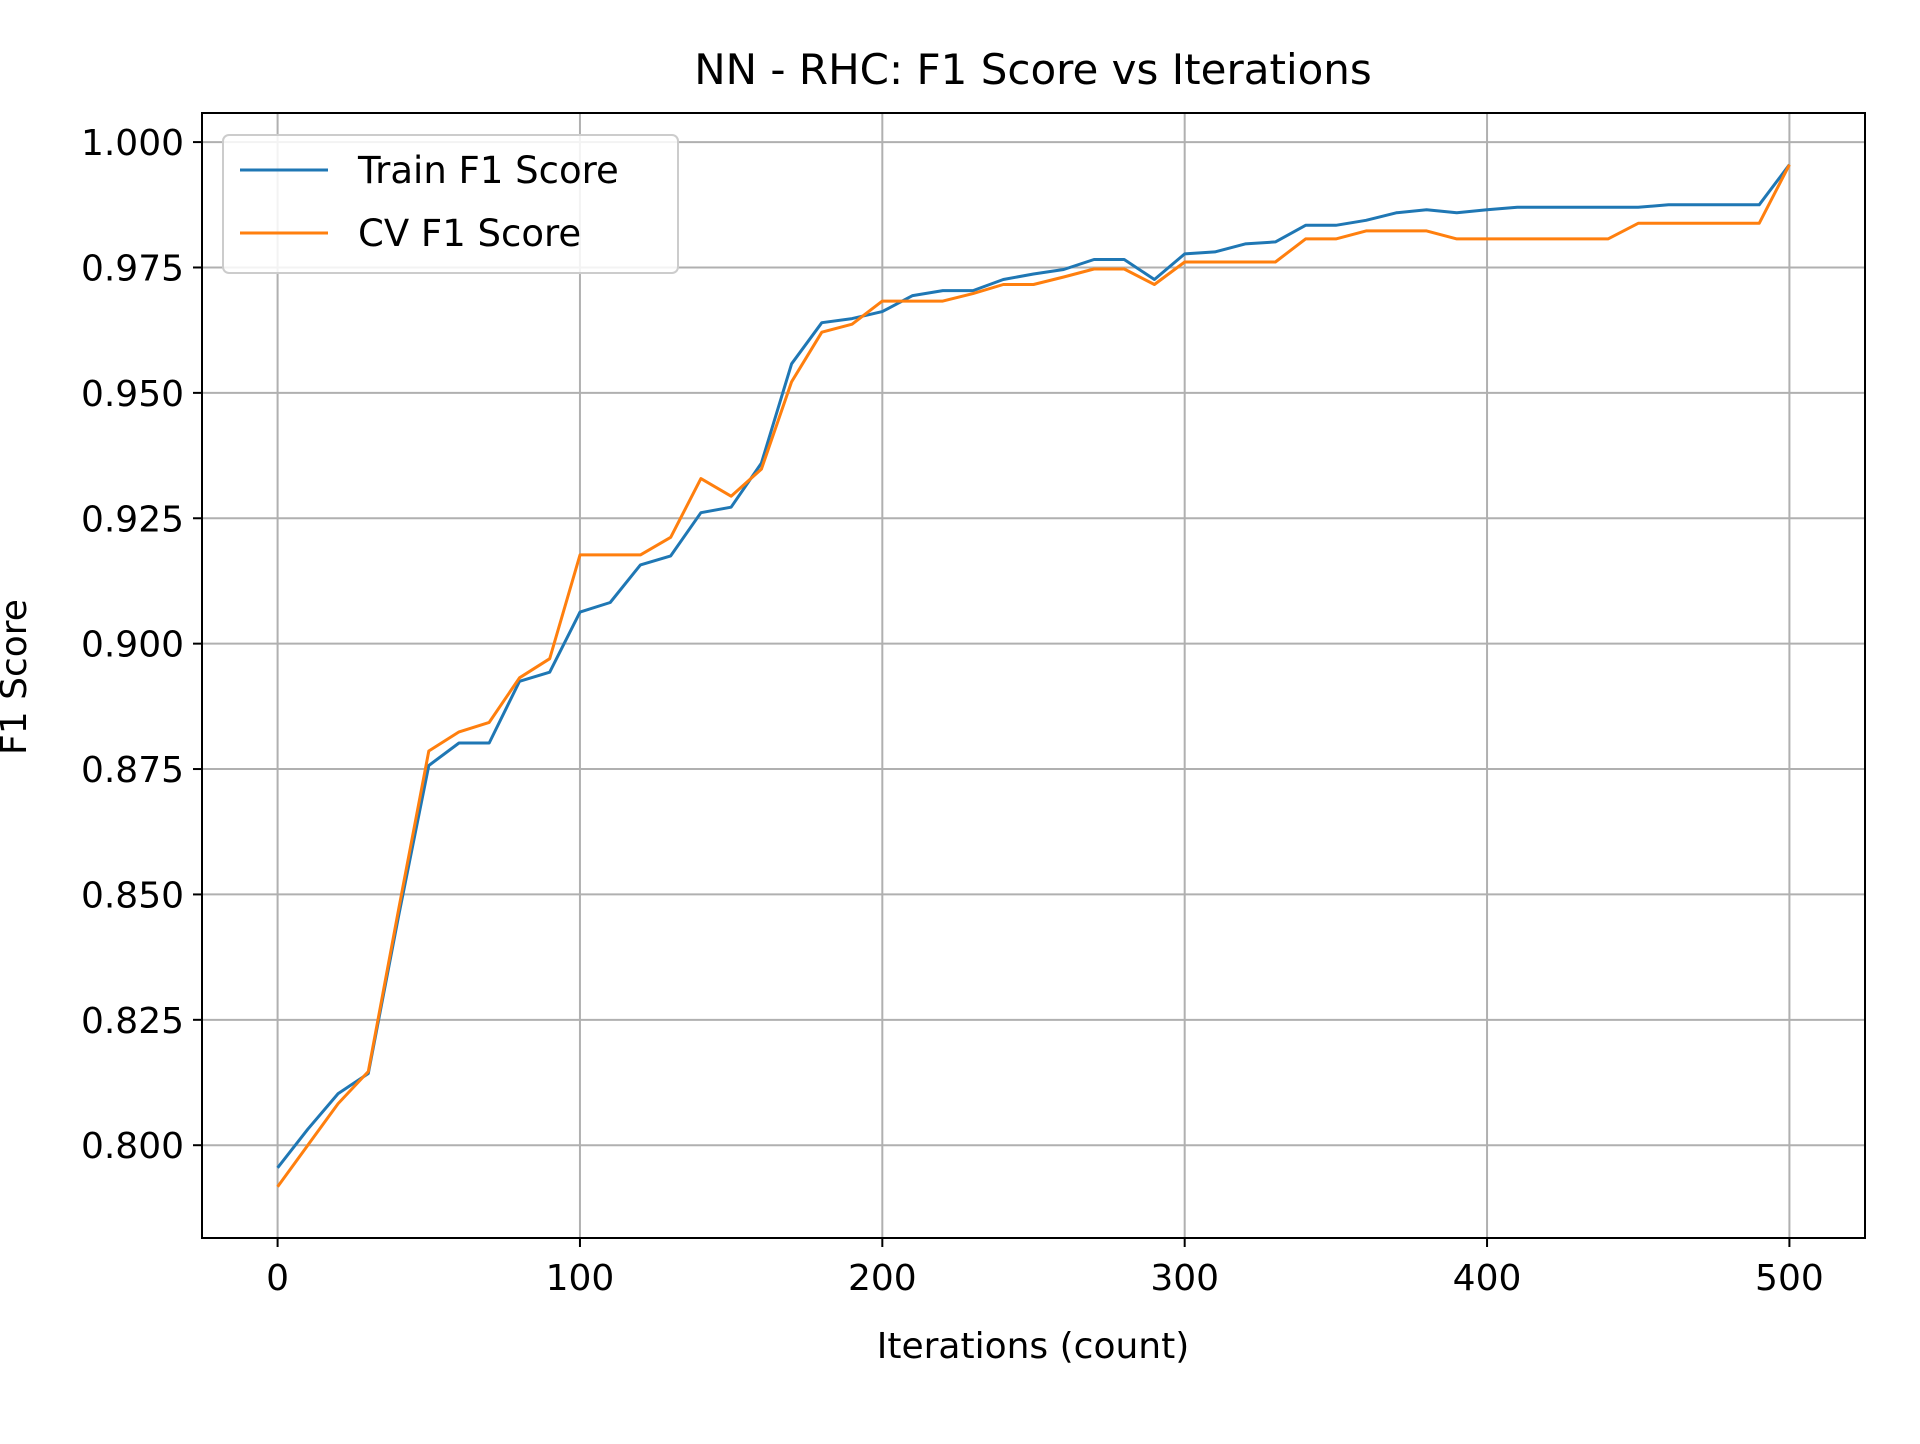  I want to click on y-tick-label: 0.900, so click(132, 645).